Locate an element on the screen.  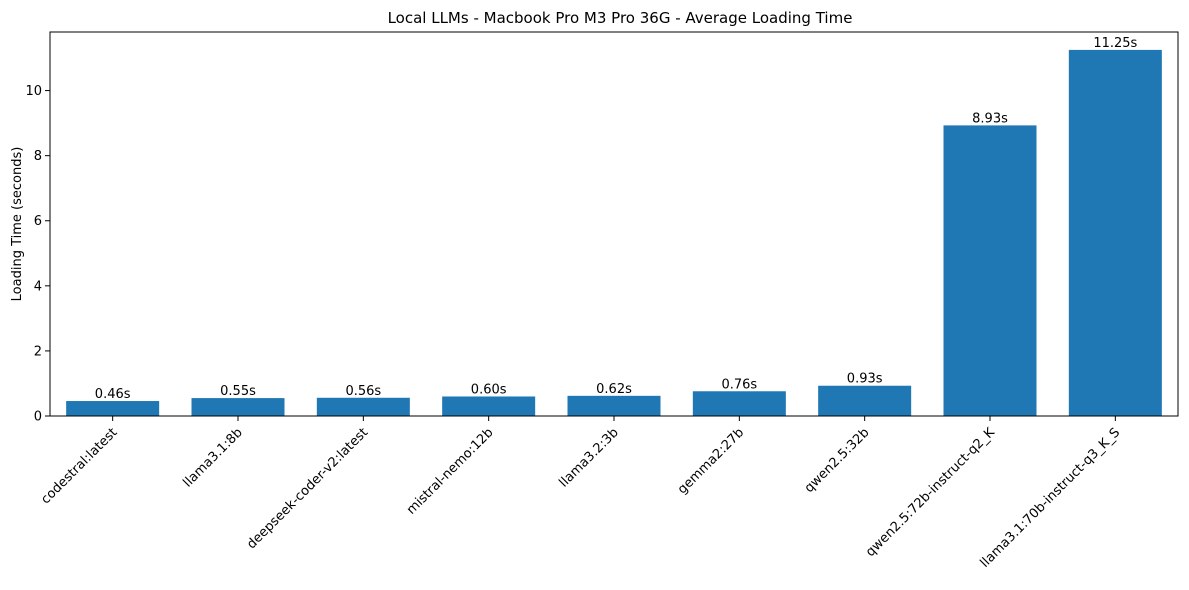
x-tick-label: llama3.2:3b is located at coordinates (588, 457).